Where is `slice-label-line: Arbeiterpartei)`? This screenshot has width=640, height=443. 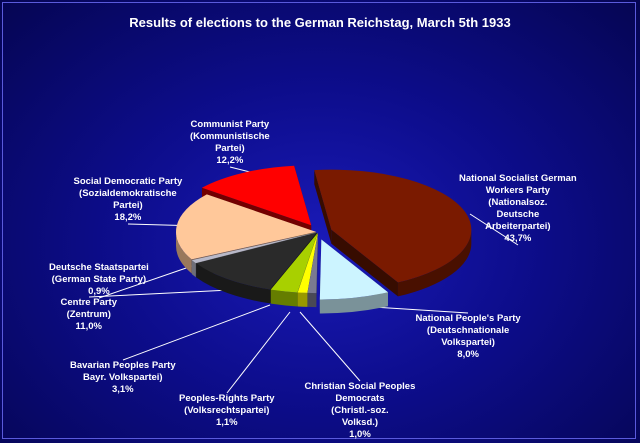 slice-label-line: Arbeiterpartei) is located at coordinates (518, 226).